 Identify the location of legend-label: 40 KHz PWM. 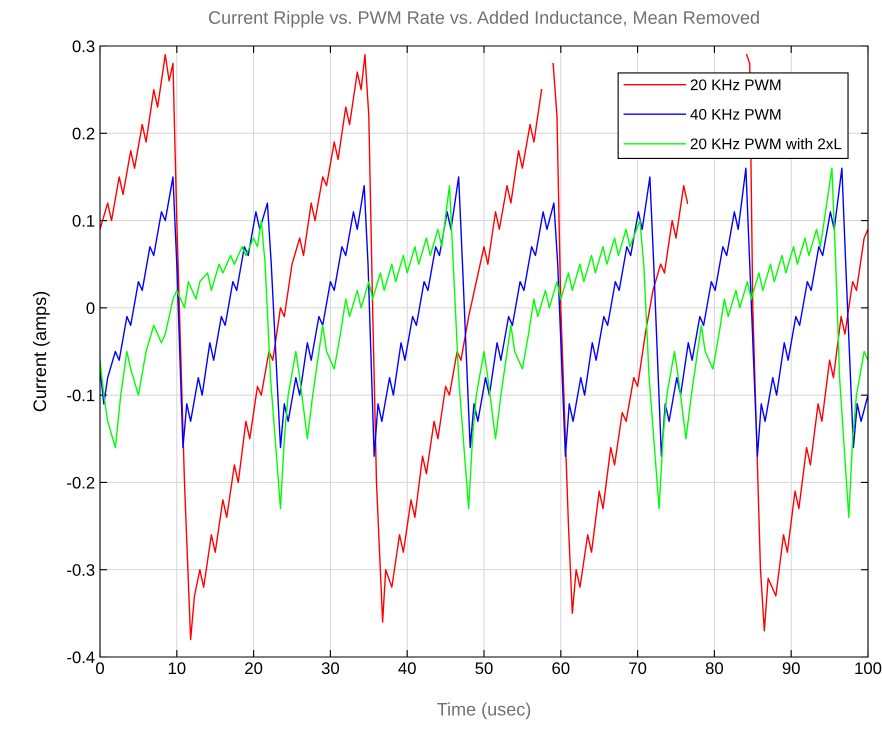
(735, 114).